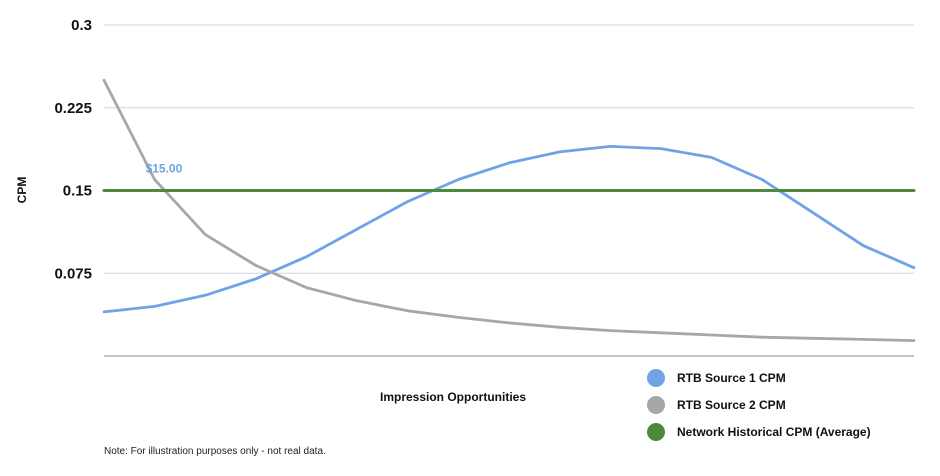 This screenshot has height=476, width=940. I want to click on data-annotation: $15.00, so click(164, 168).